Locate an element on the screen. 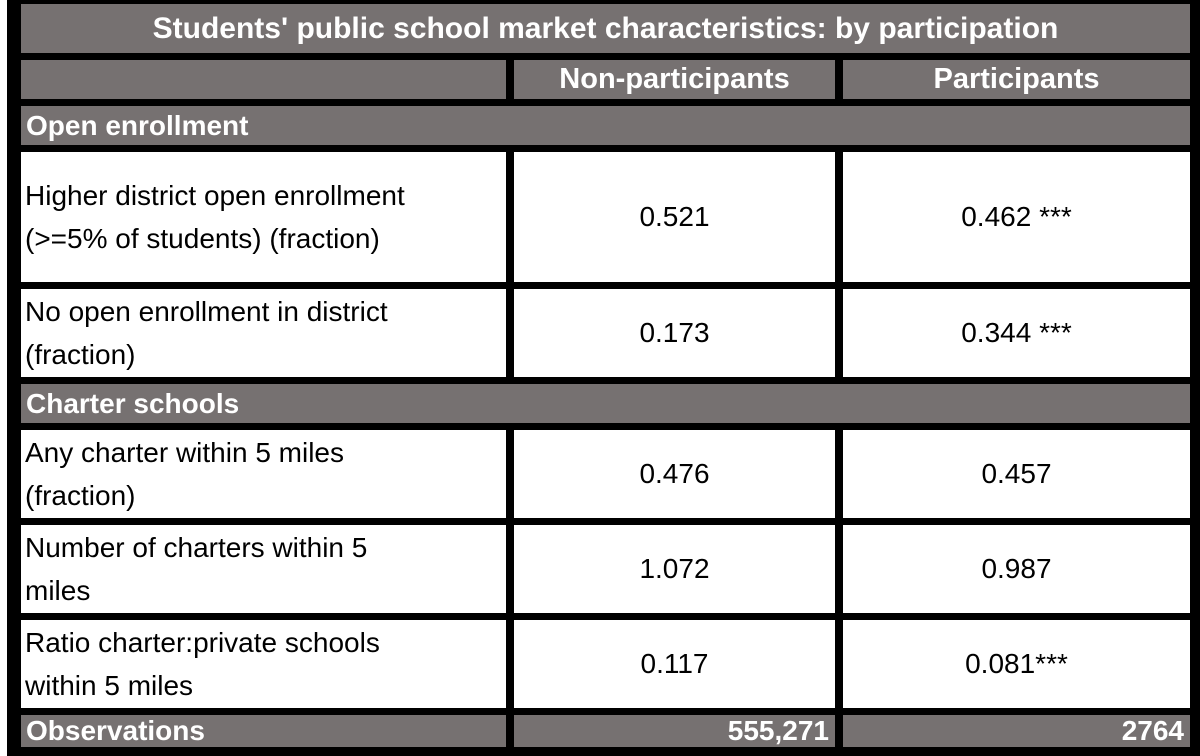 This screenshot has height=756, width=1200. section-header-open-enrollment-row: Open enrollment is located at coordinates (605, 125).